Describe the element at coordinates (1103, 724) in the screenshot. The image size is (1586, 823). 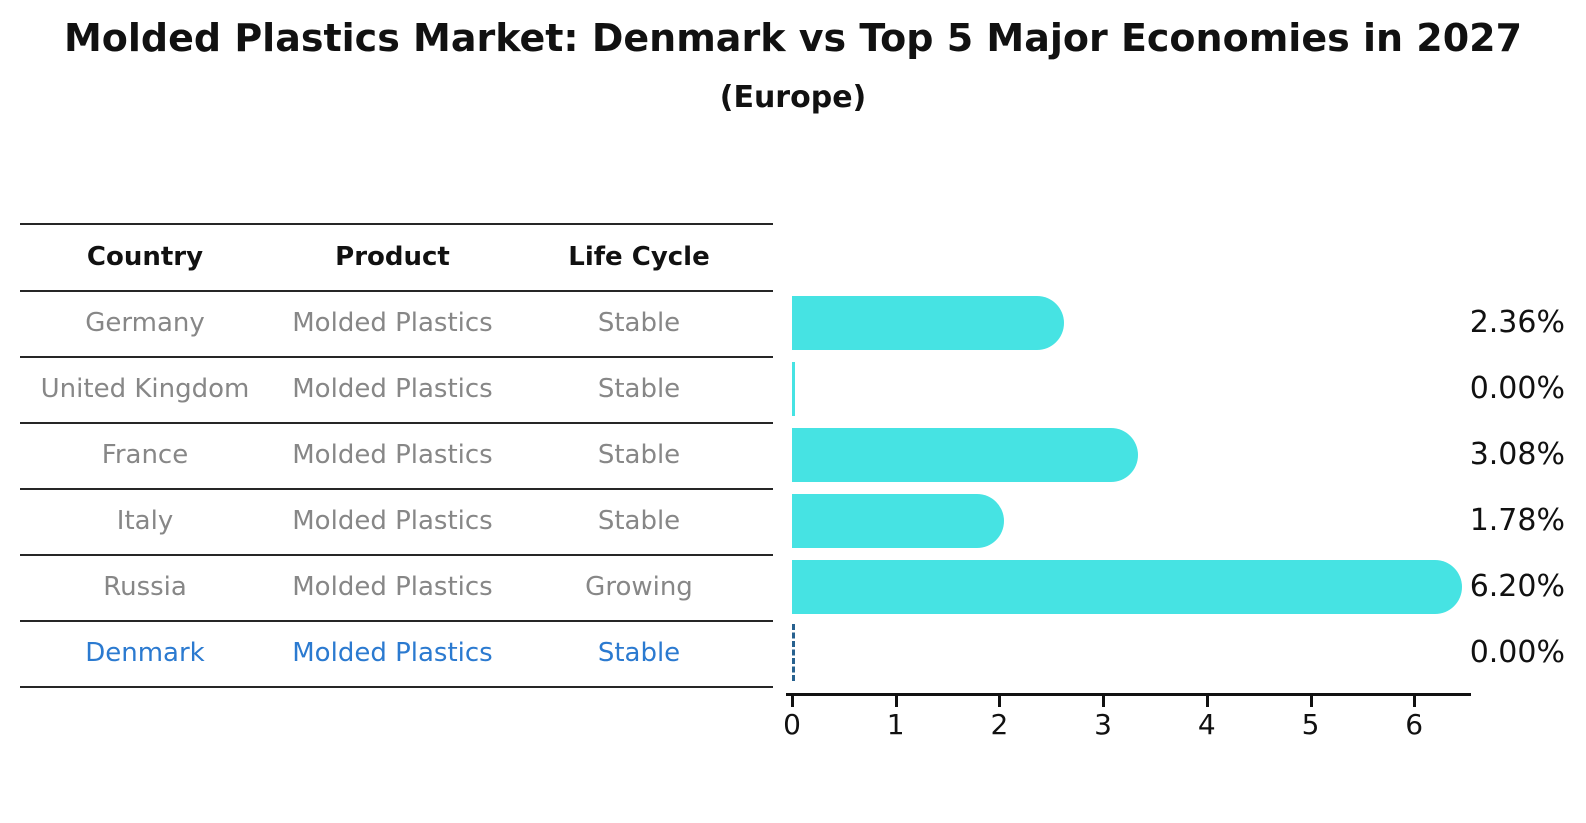
I see `x-axis-tick-label: 3` at that location.